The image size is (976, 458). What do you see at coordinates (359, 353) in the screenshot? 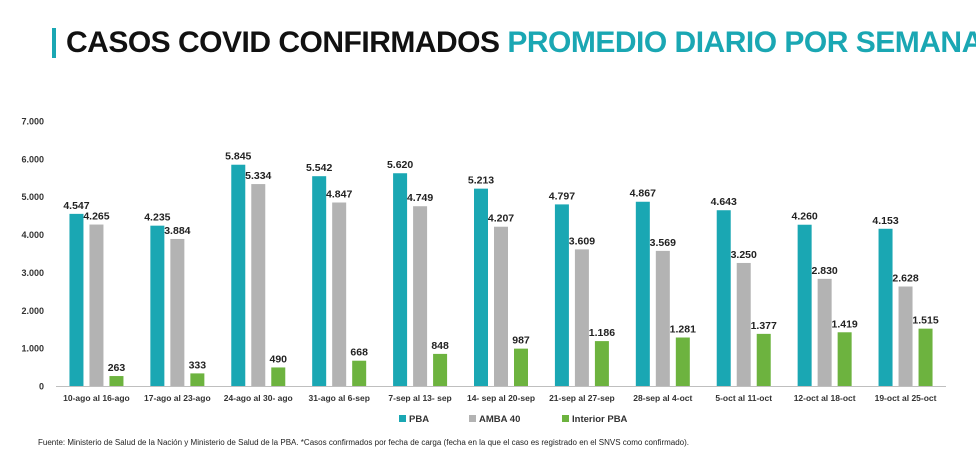
I see `data-label: 668` at bounding box center [359, 353].